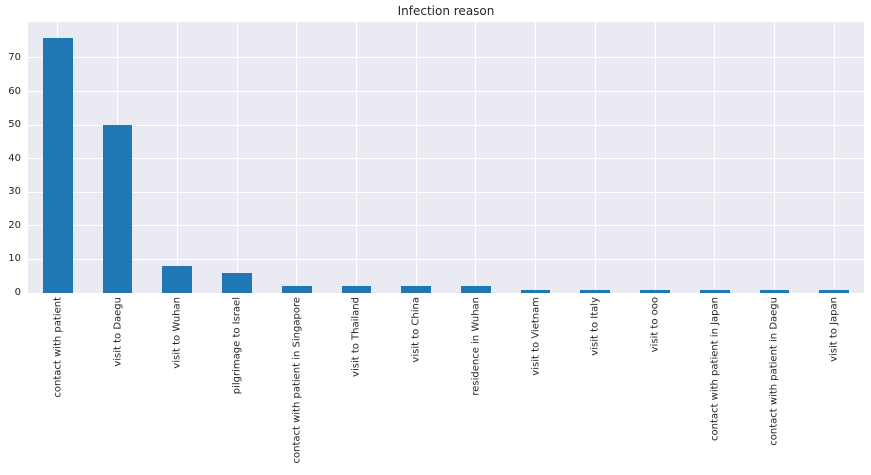 The height and width of the screenshot is (475, 871). Describe the element at coordinates (17, 292) in the screenshot. I see `y-tick-label: 0` at that location.